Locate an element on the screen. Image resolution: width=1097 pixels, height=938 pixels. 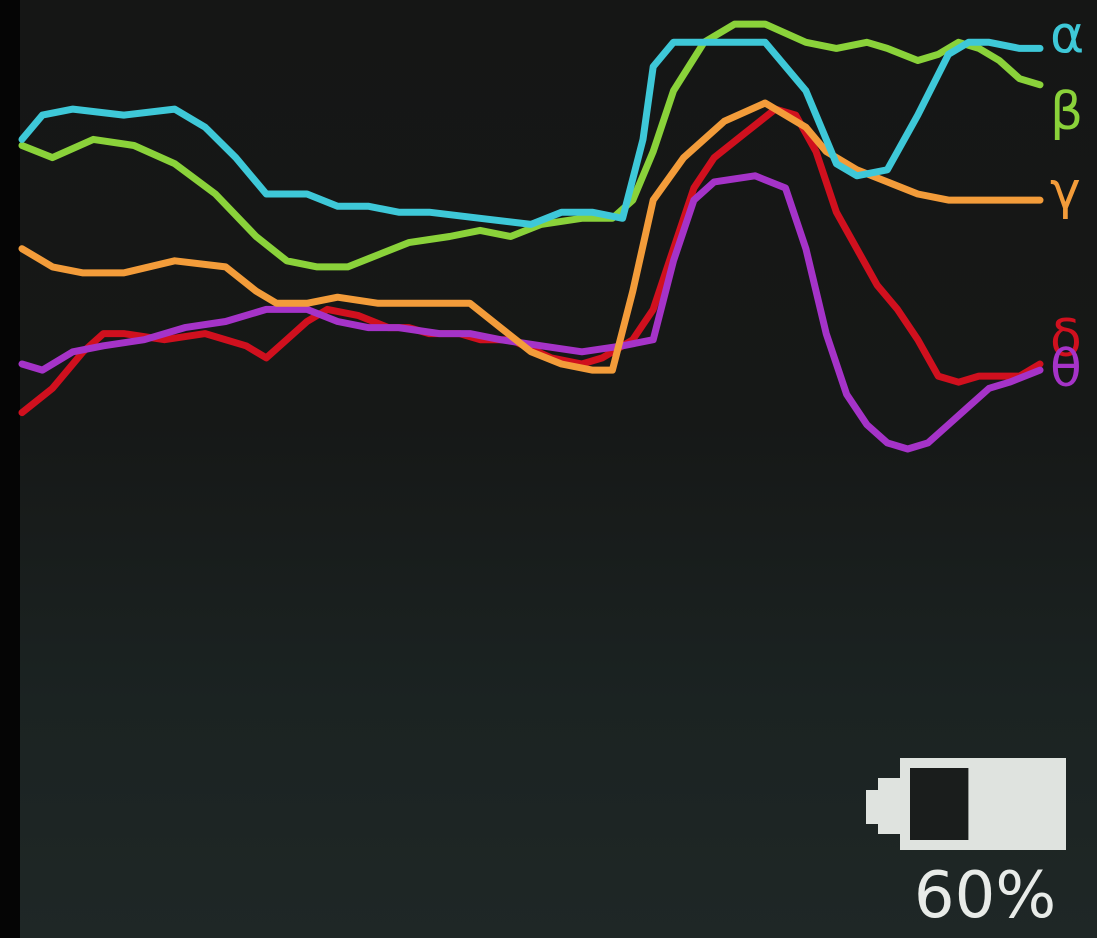
series-labels: δθ γβα is located at coordinates (1067, 202).